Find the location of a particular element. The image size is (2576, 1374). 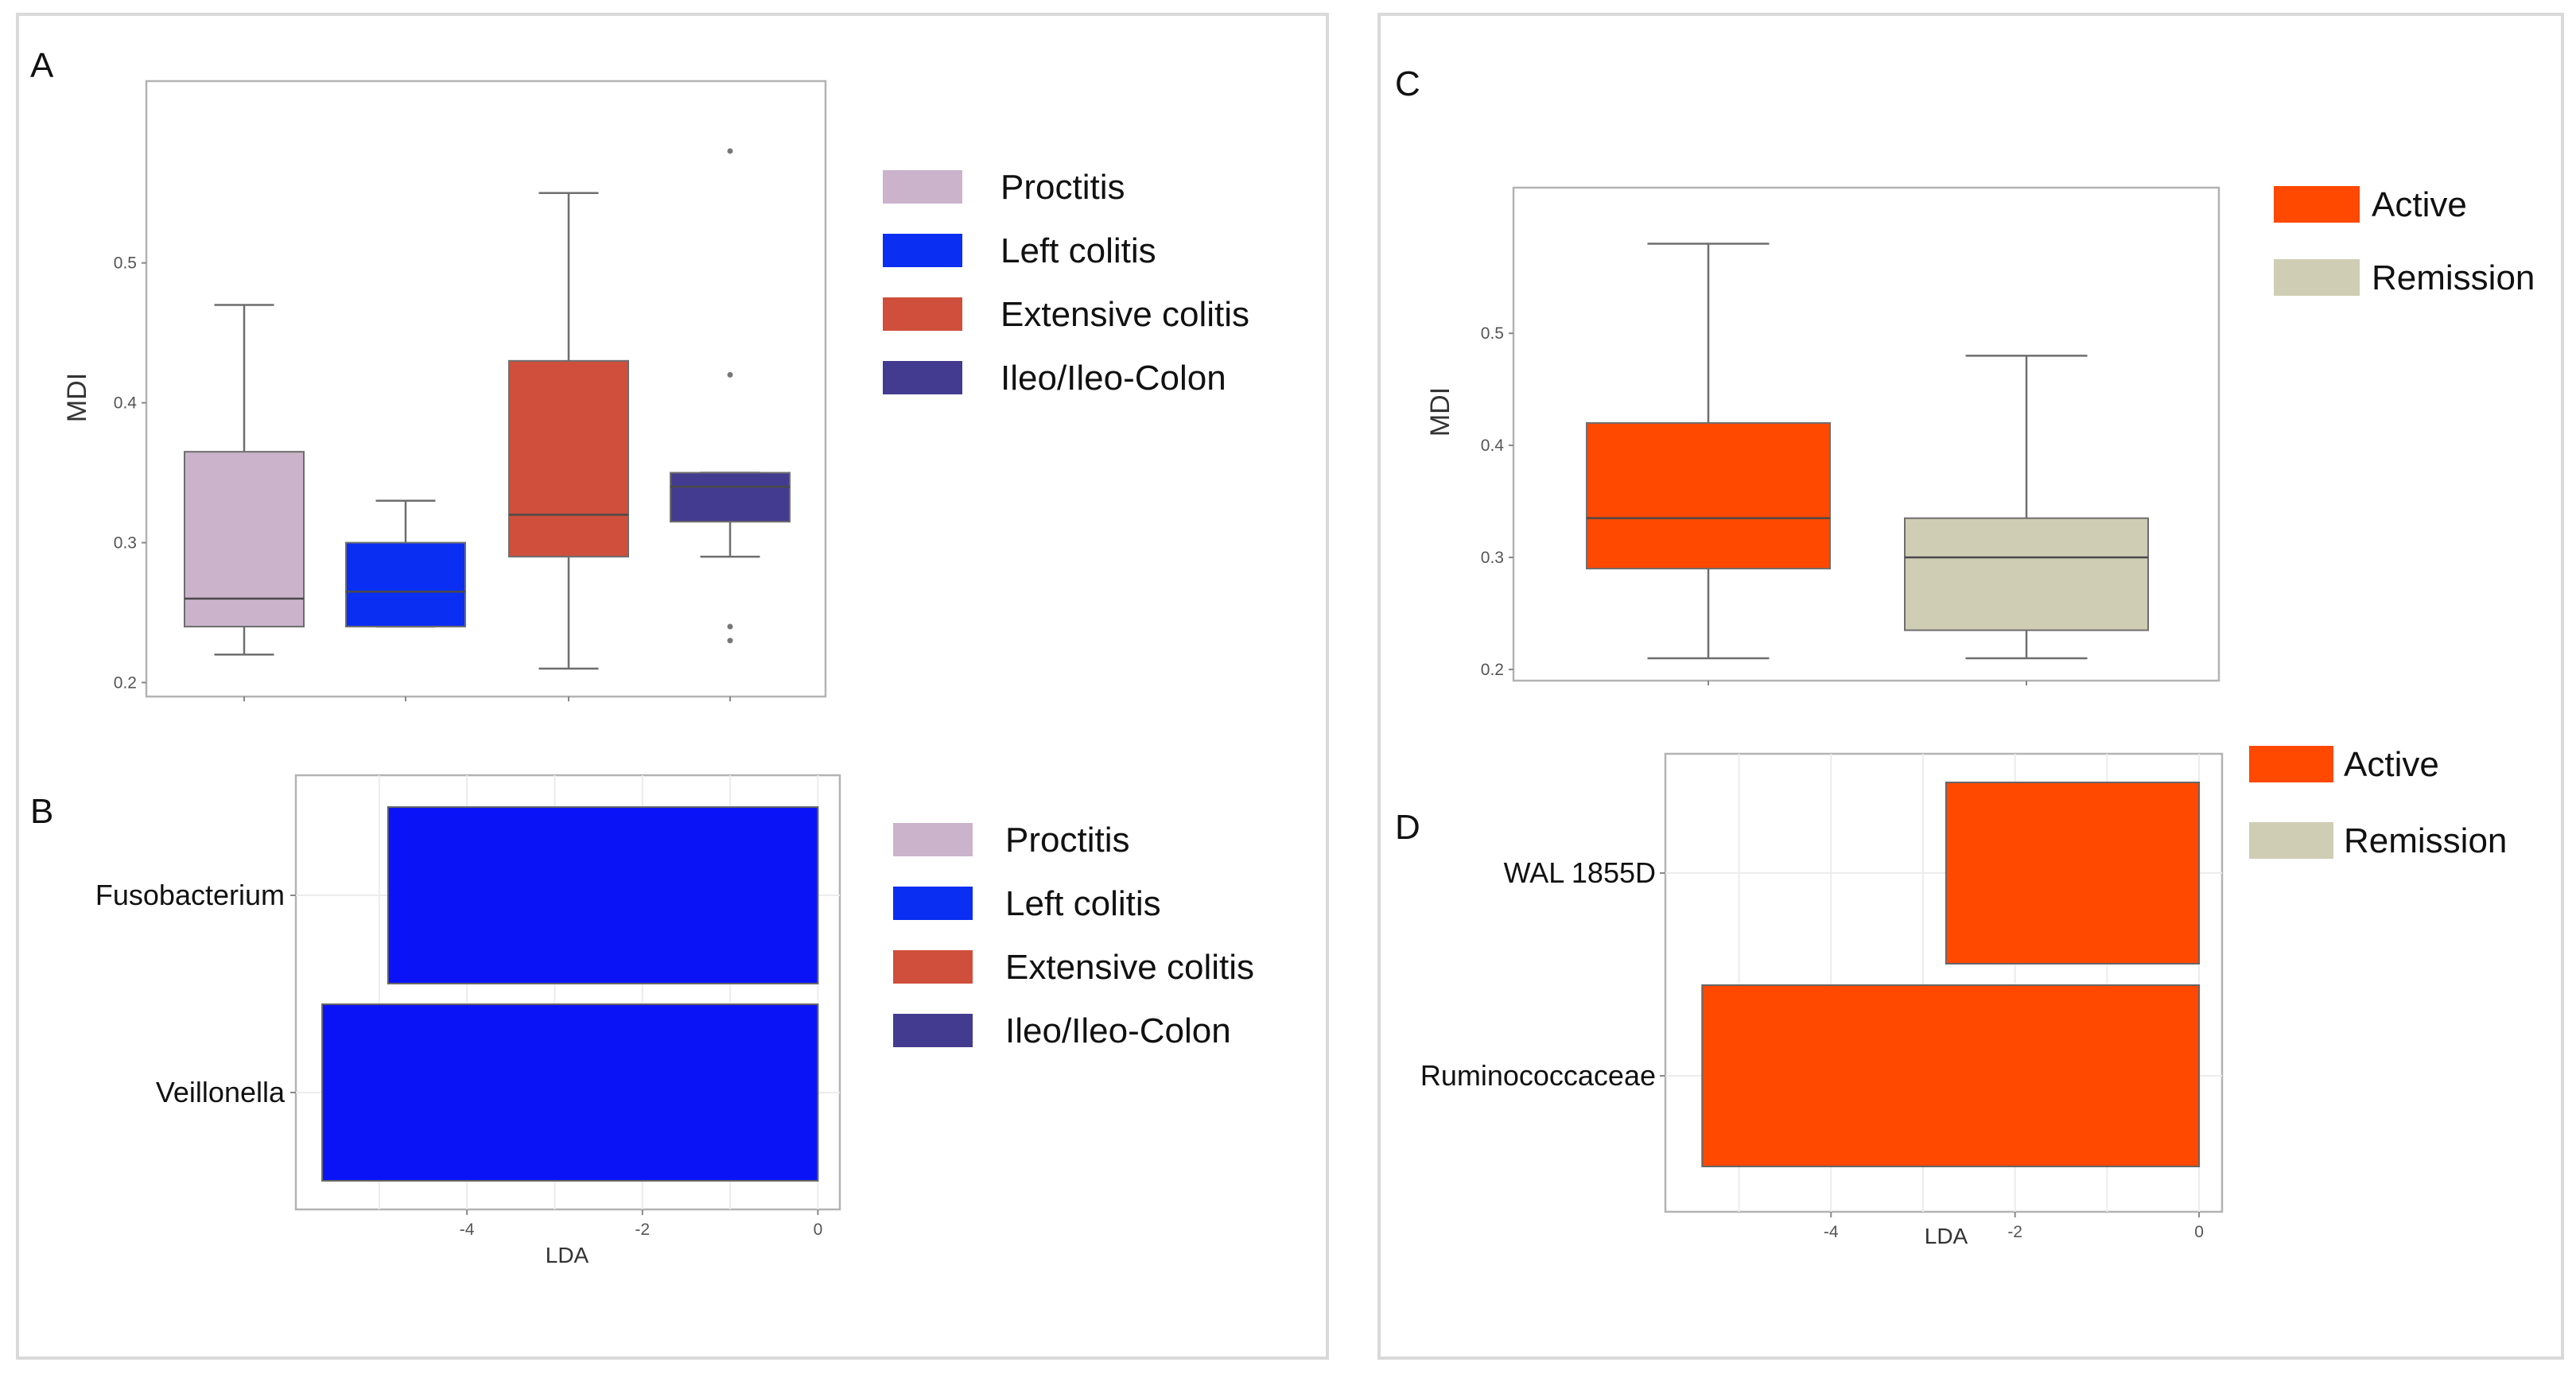

legend-label-d-0: Active is located at coordinates (2391, 764).